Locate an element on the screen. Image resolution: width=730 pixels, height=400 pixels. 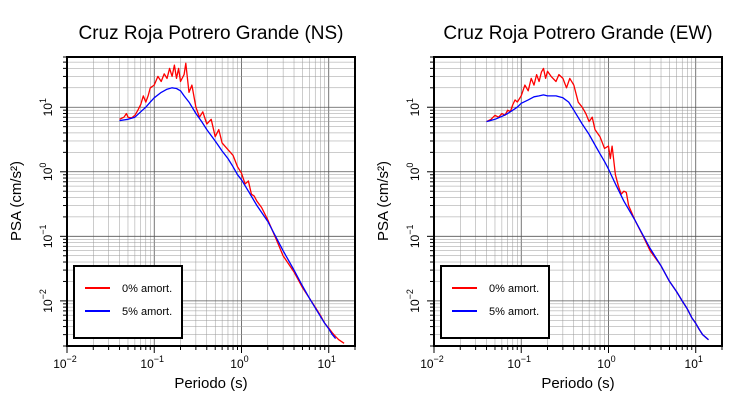
chart-title: Cruz Roja Potrero Grande (EW) is located at coordinates (577, 33).